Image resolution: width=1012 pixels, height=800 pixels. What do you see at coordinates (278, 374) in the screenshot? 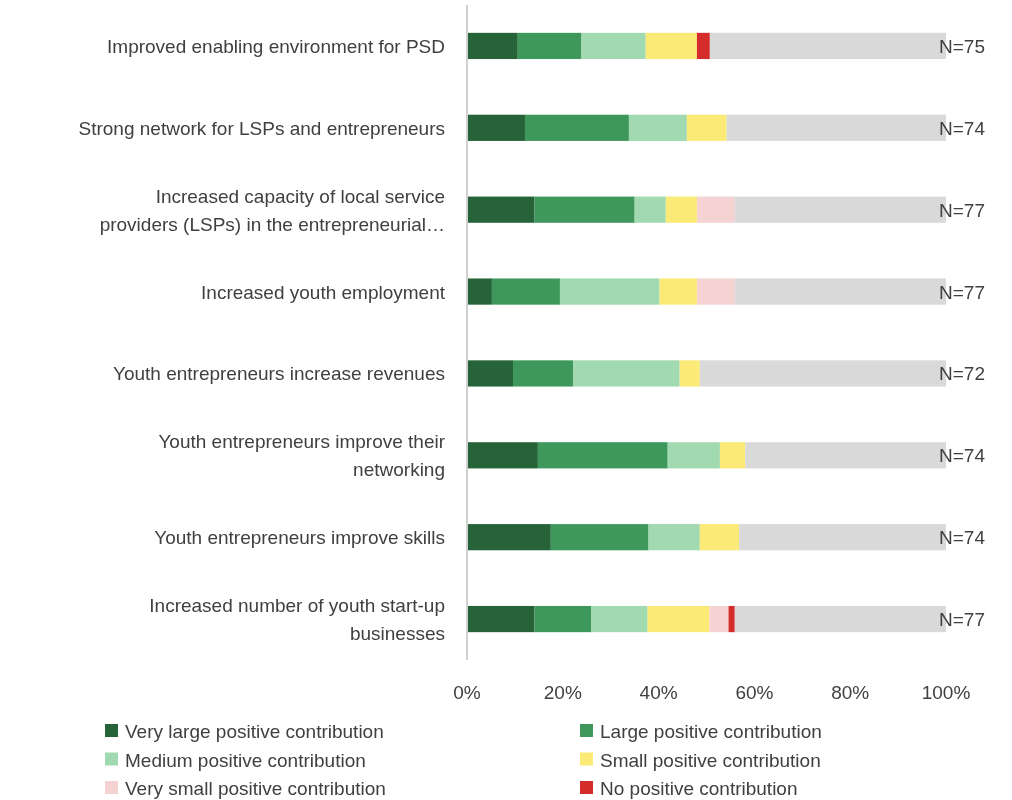
I see `y-tick-label: Youth entrepreneurs increase revenues` at bounding box center [278, 374].